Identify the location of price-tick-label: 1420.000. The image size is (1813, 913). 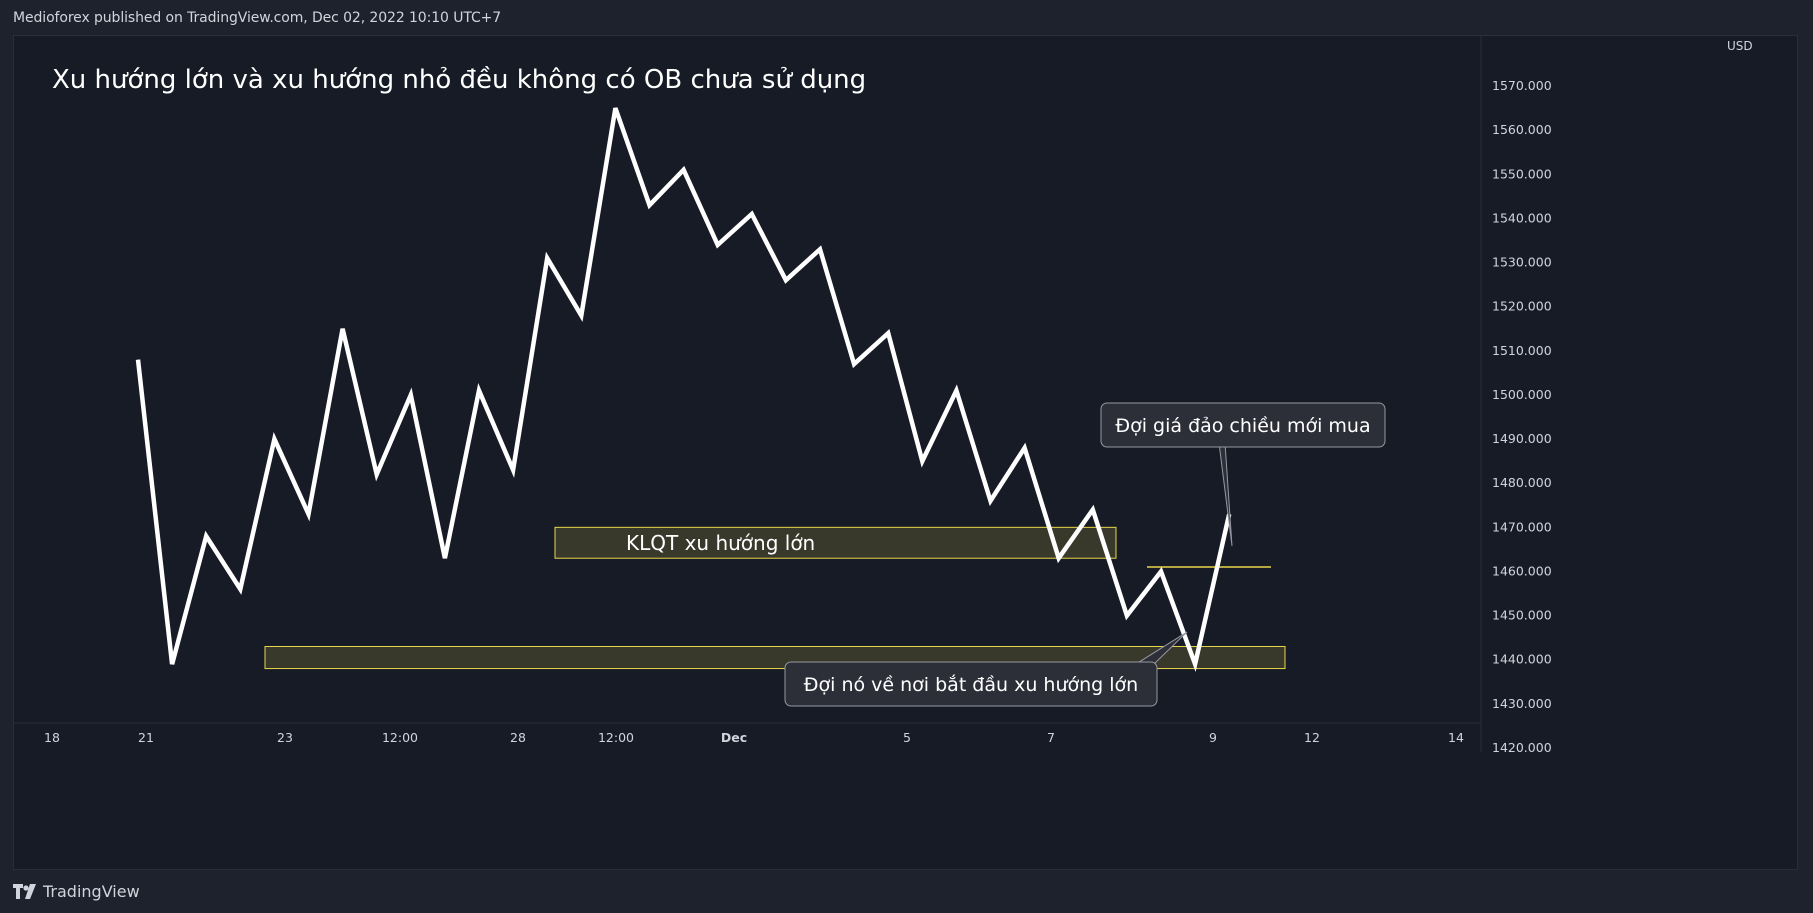
(1522, 747).